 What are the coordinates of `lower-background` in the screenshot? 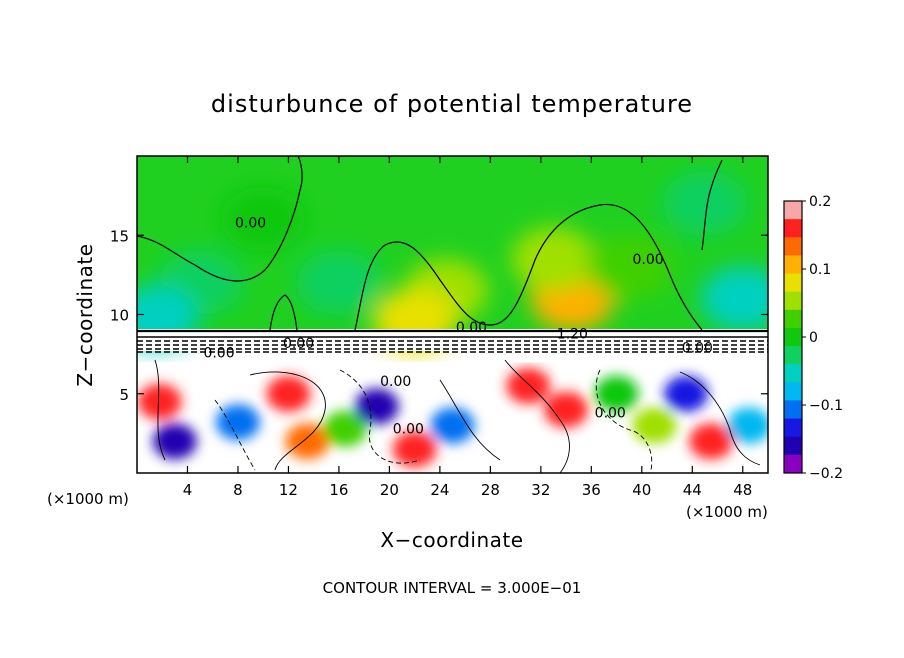 It's located at (452, 402).